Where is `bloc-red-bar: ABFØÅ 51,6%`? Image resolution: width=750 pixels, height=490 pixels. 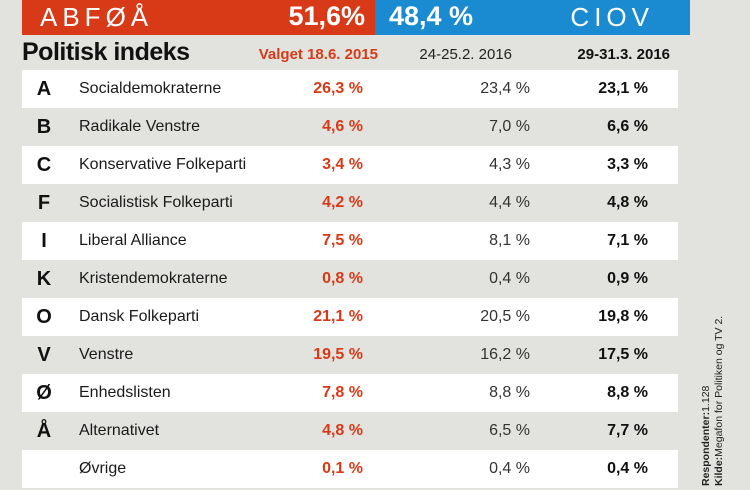 bloc-red-bar: ABFØÅ 51,6% is located at coordinates (198, 17).